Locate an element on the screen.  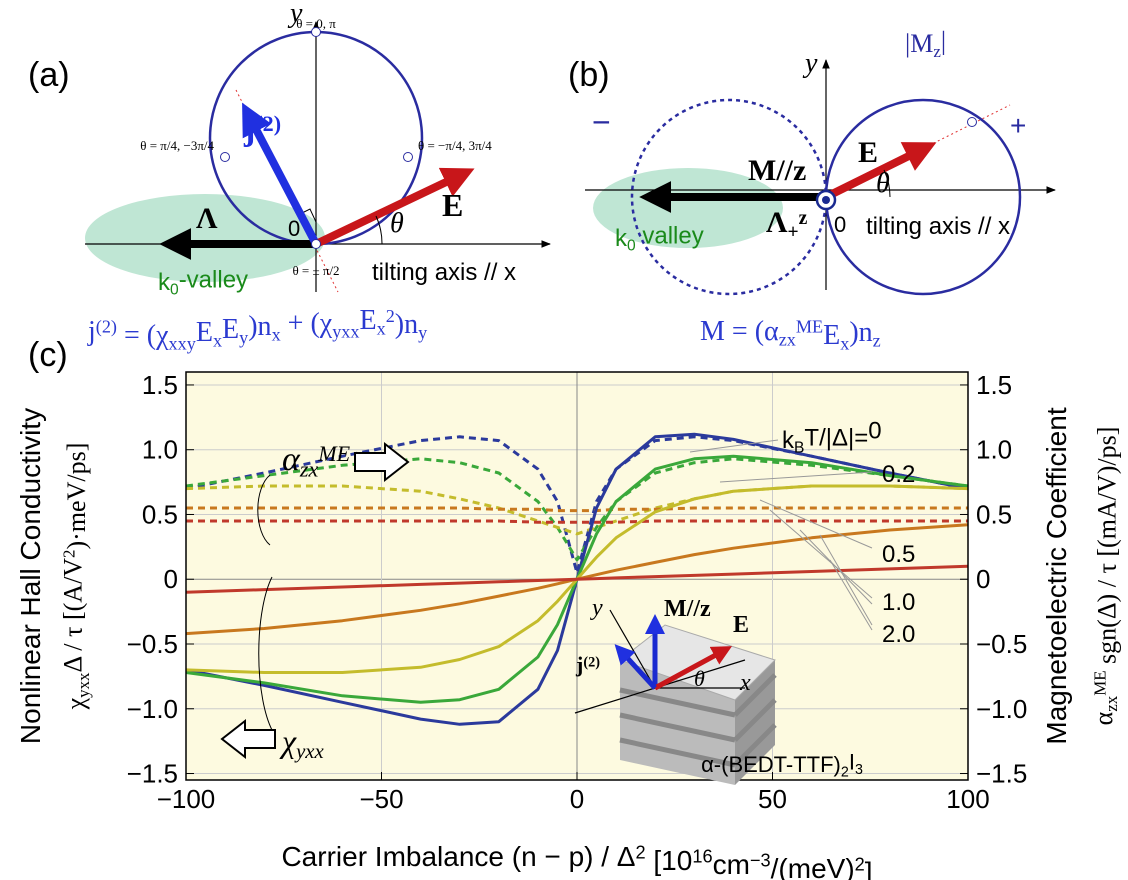
text-part: 3 is located at coordinates (859, 770).